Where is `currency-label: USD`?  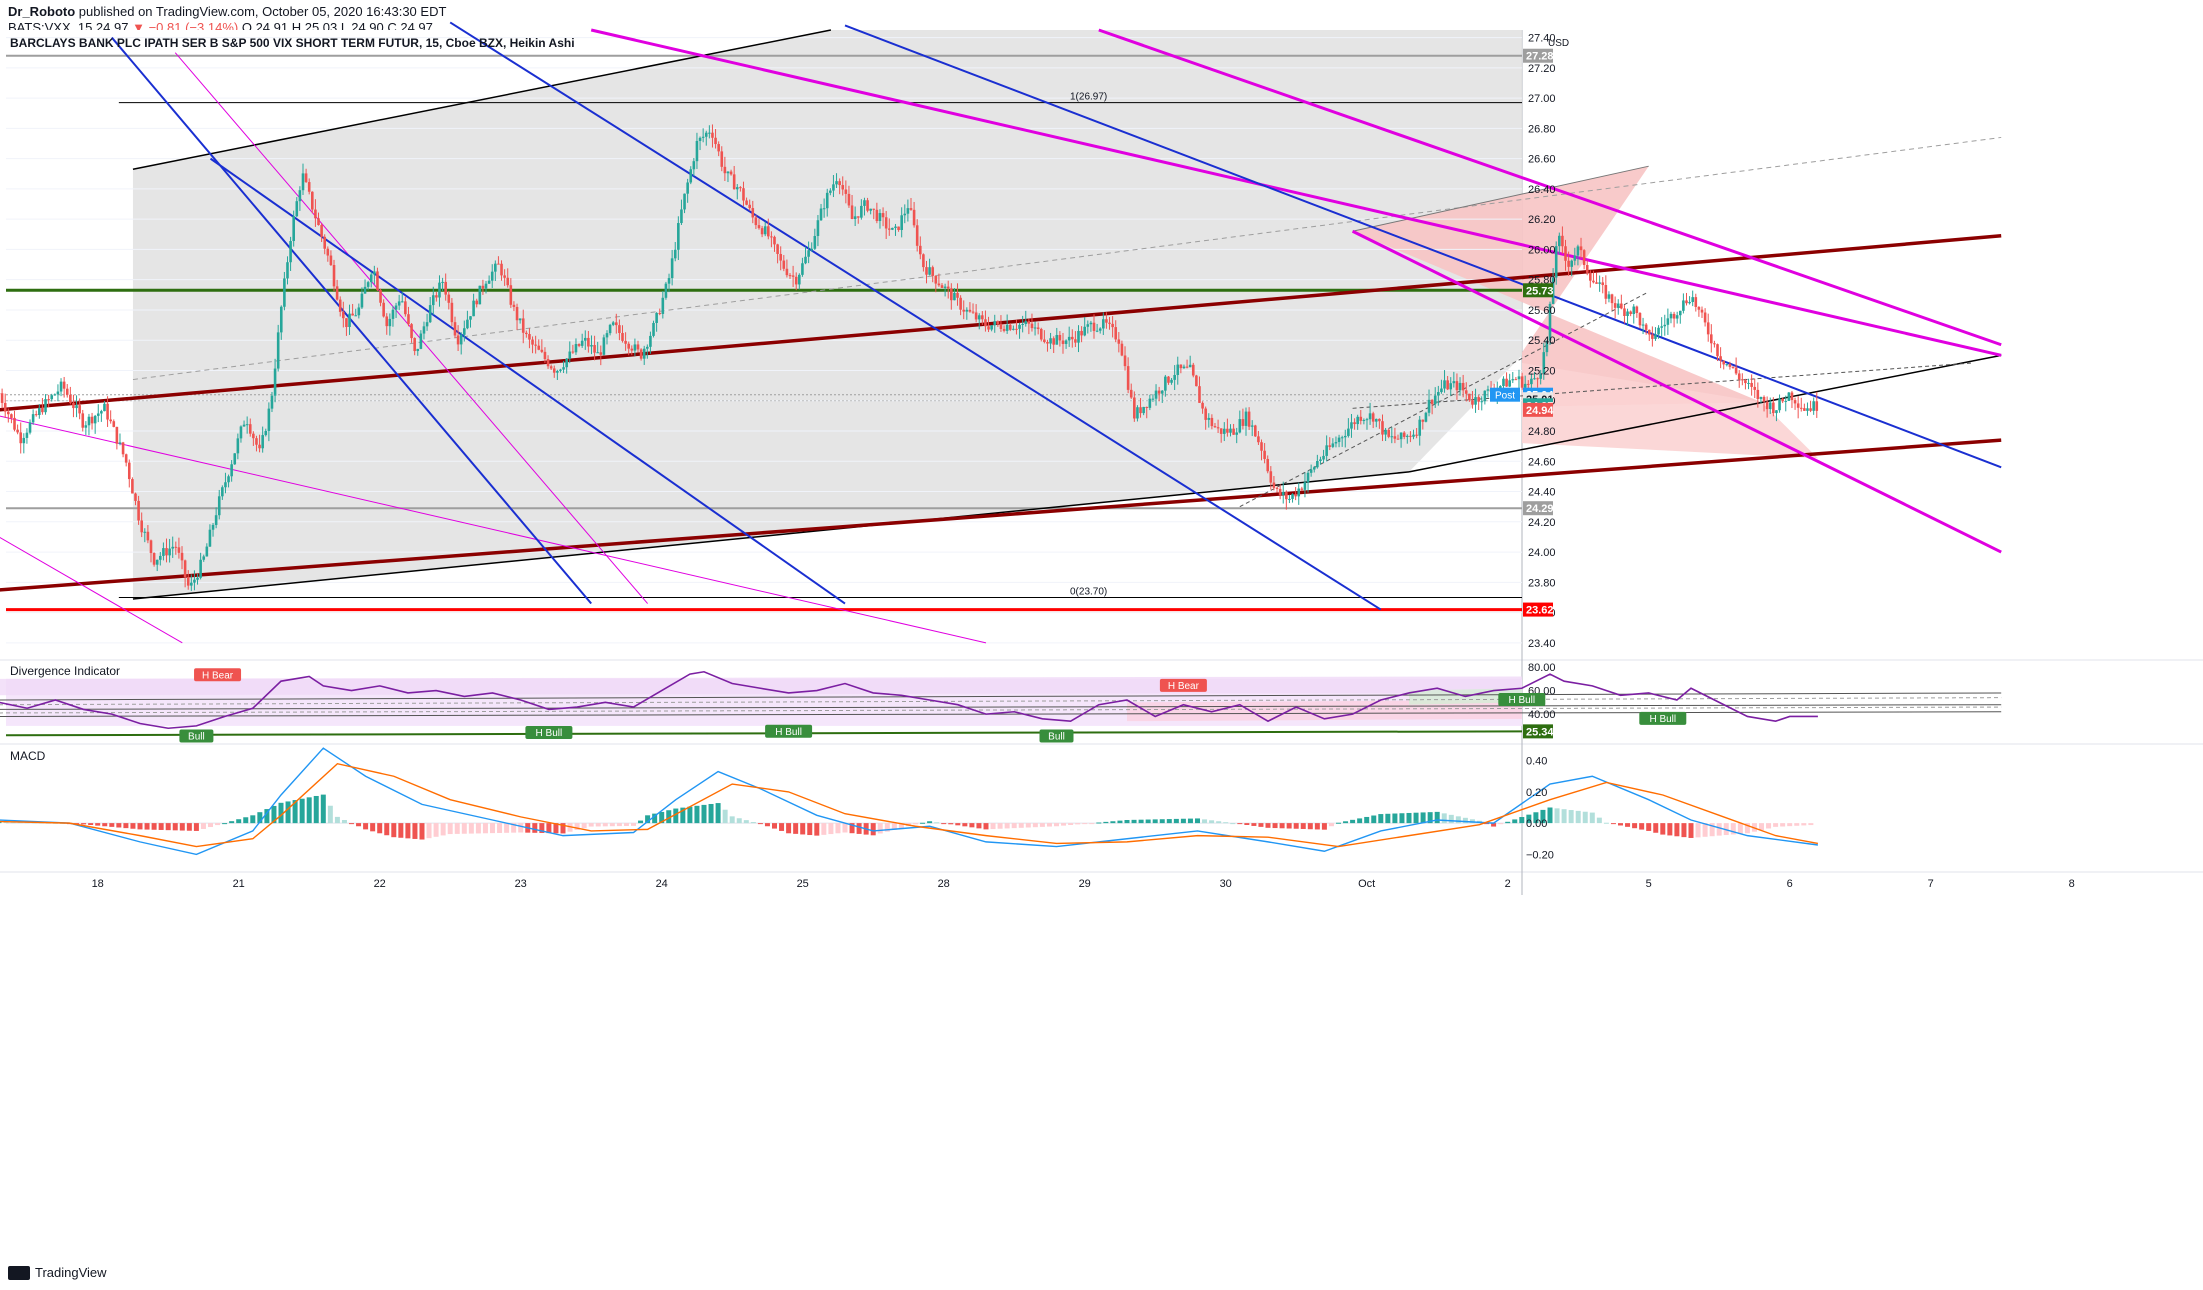
currency-label: USD is located at coordinates (1558, 43).